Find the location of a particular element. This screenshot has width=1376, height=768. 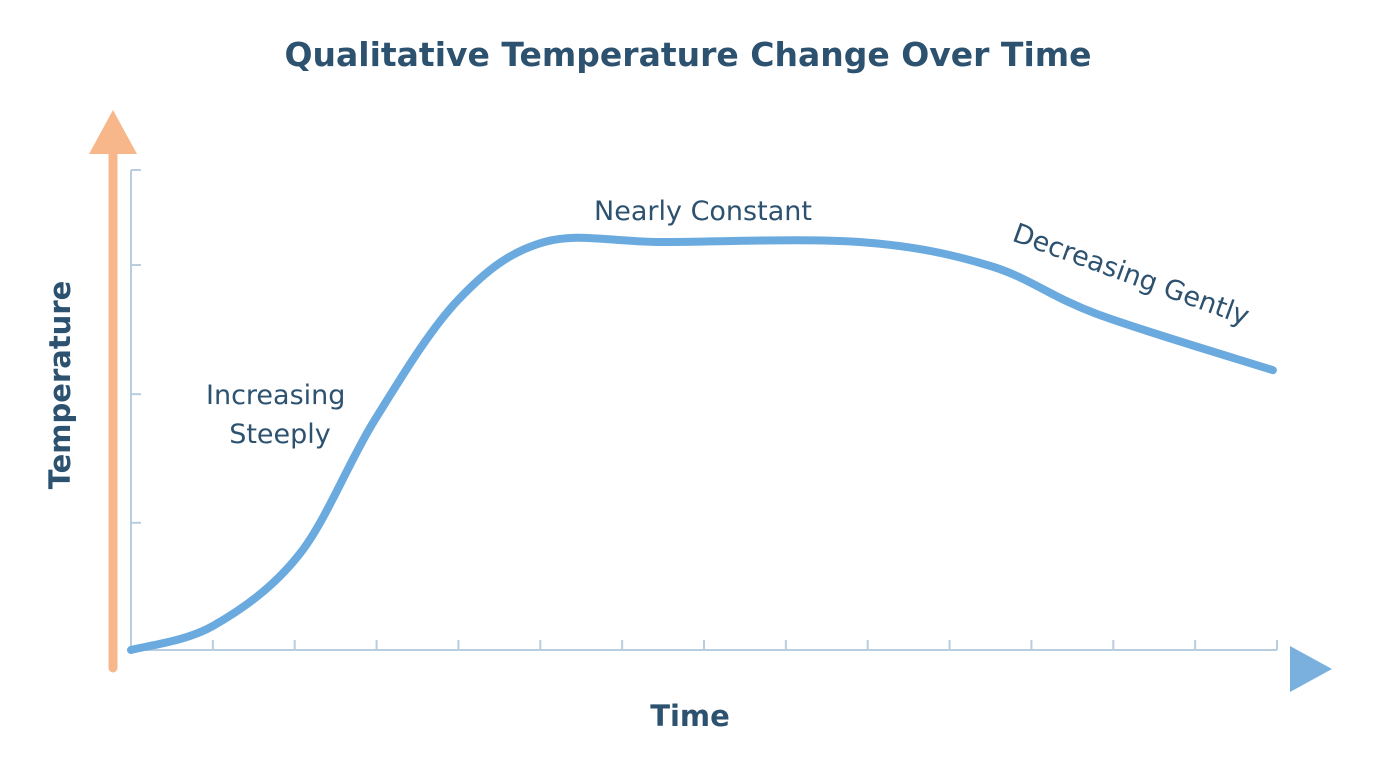

y-axis-label: Temperature is located at coordinates (60, 385).